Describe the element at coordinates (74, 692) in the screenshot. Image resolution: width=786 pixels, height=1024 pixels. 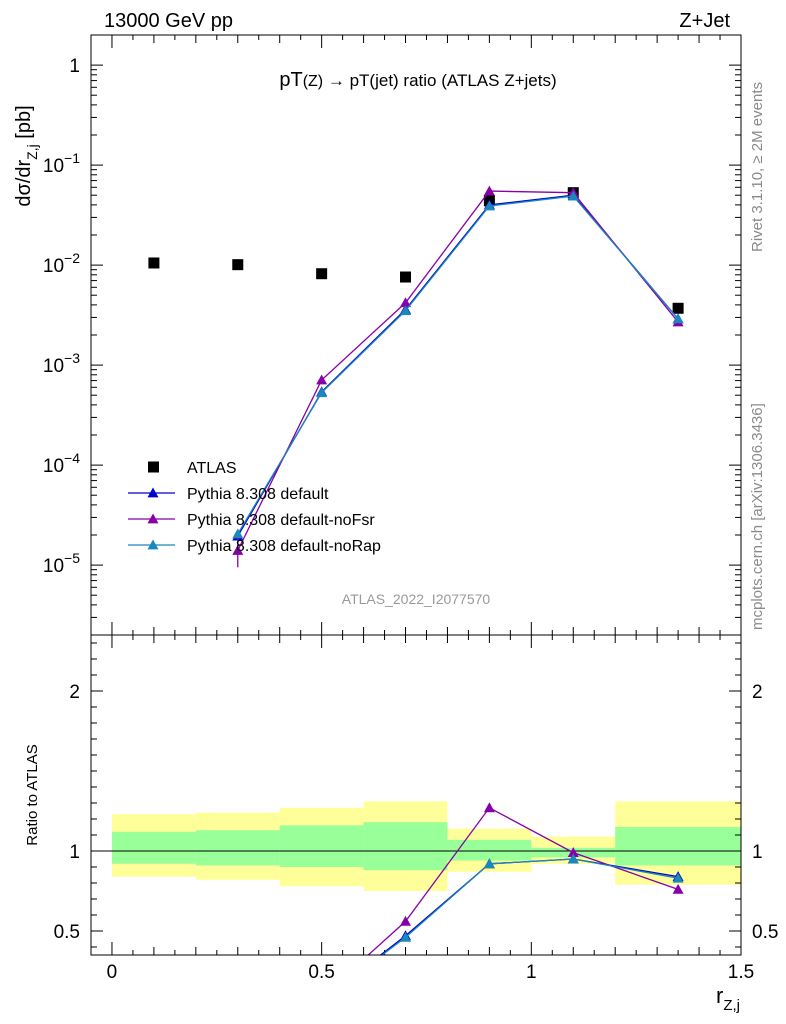
I see `ratio-y-tick-label: 2` at that location.